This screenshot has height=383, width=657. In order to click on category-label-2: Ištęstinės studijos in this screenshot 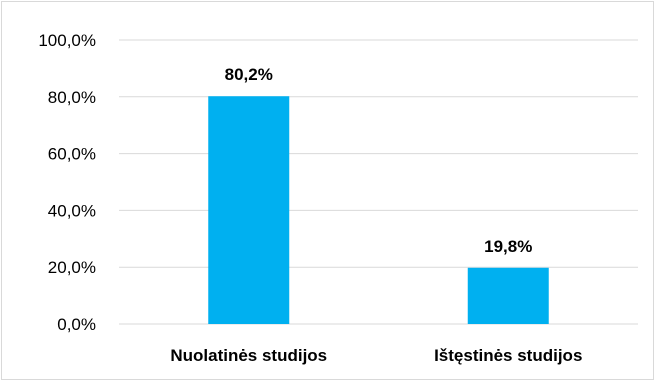, I will do `click(508, 355)`.